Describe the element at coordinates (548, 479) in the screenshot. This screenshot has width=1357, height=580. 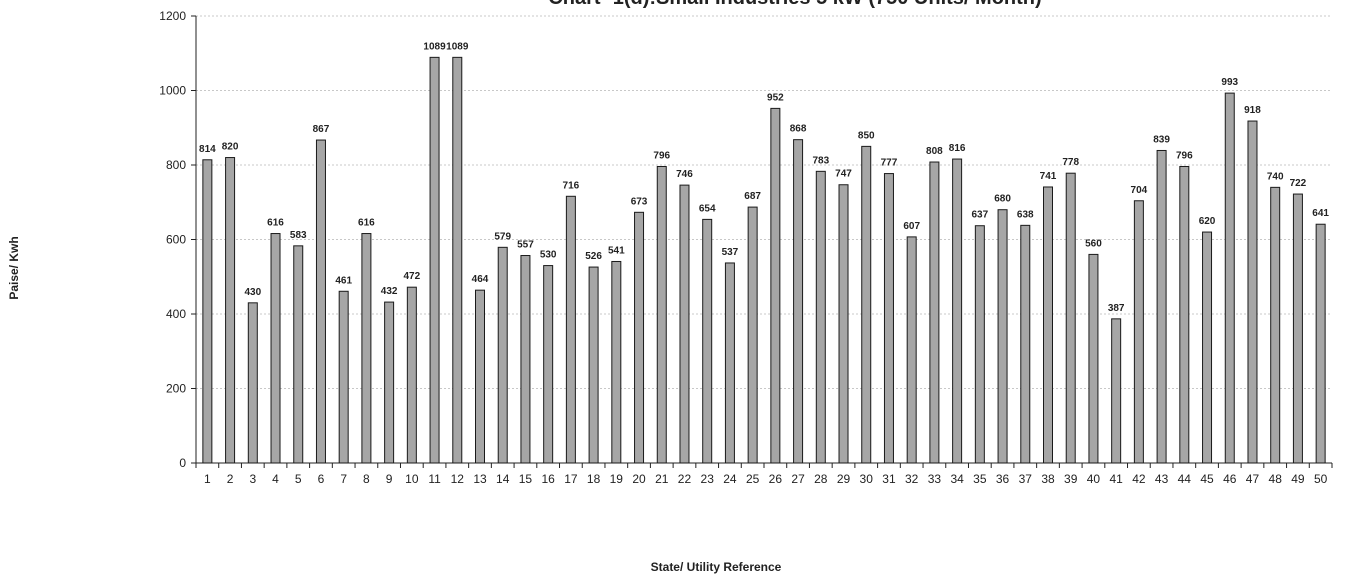
I see `x-tick-label: 16` at that location.